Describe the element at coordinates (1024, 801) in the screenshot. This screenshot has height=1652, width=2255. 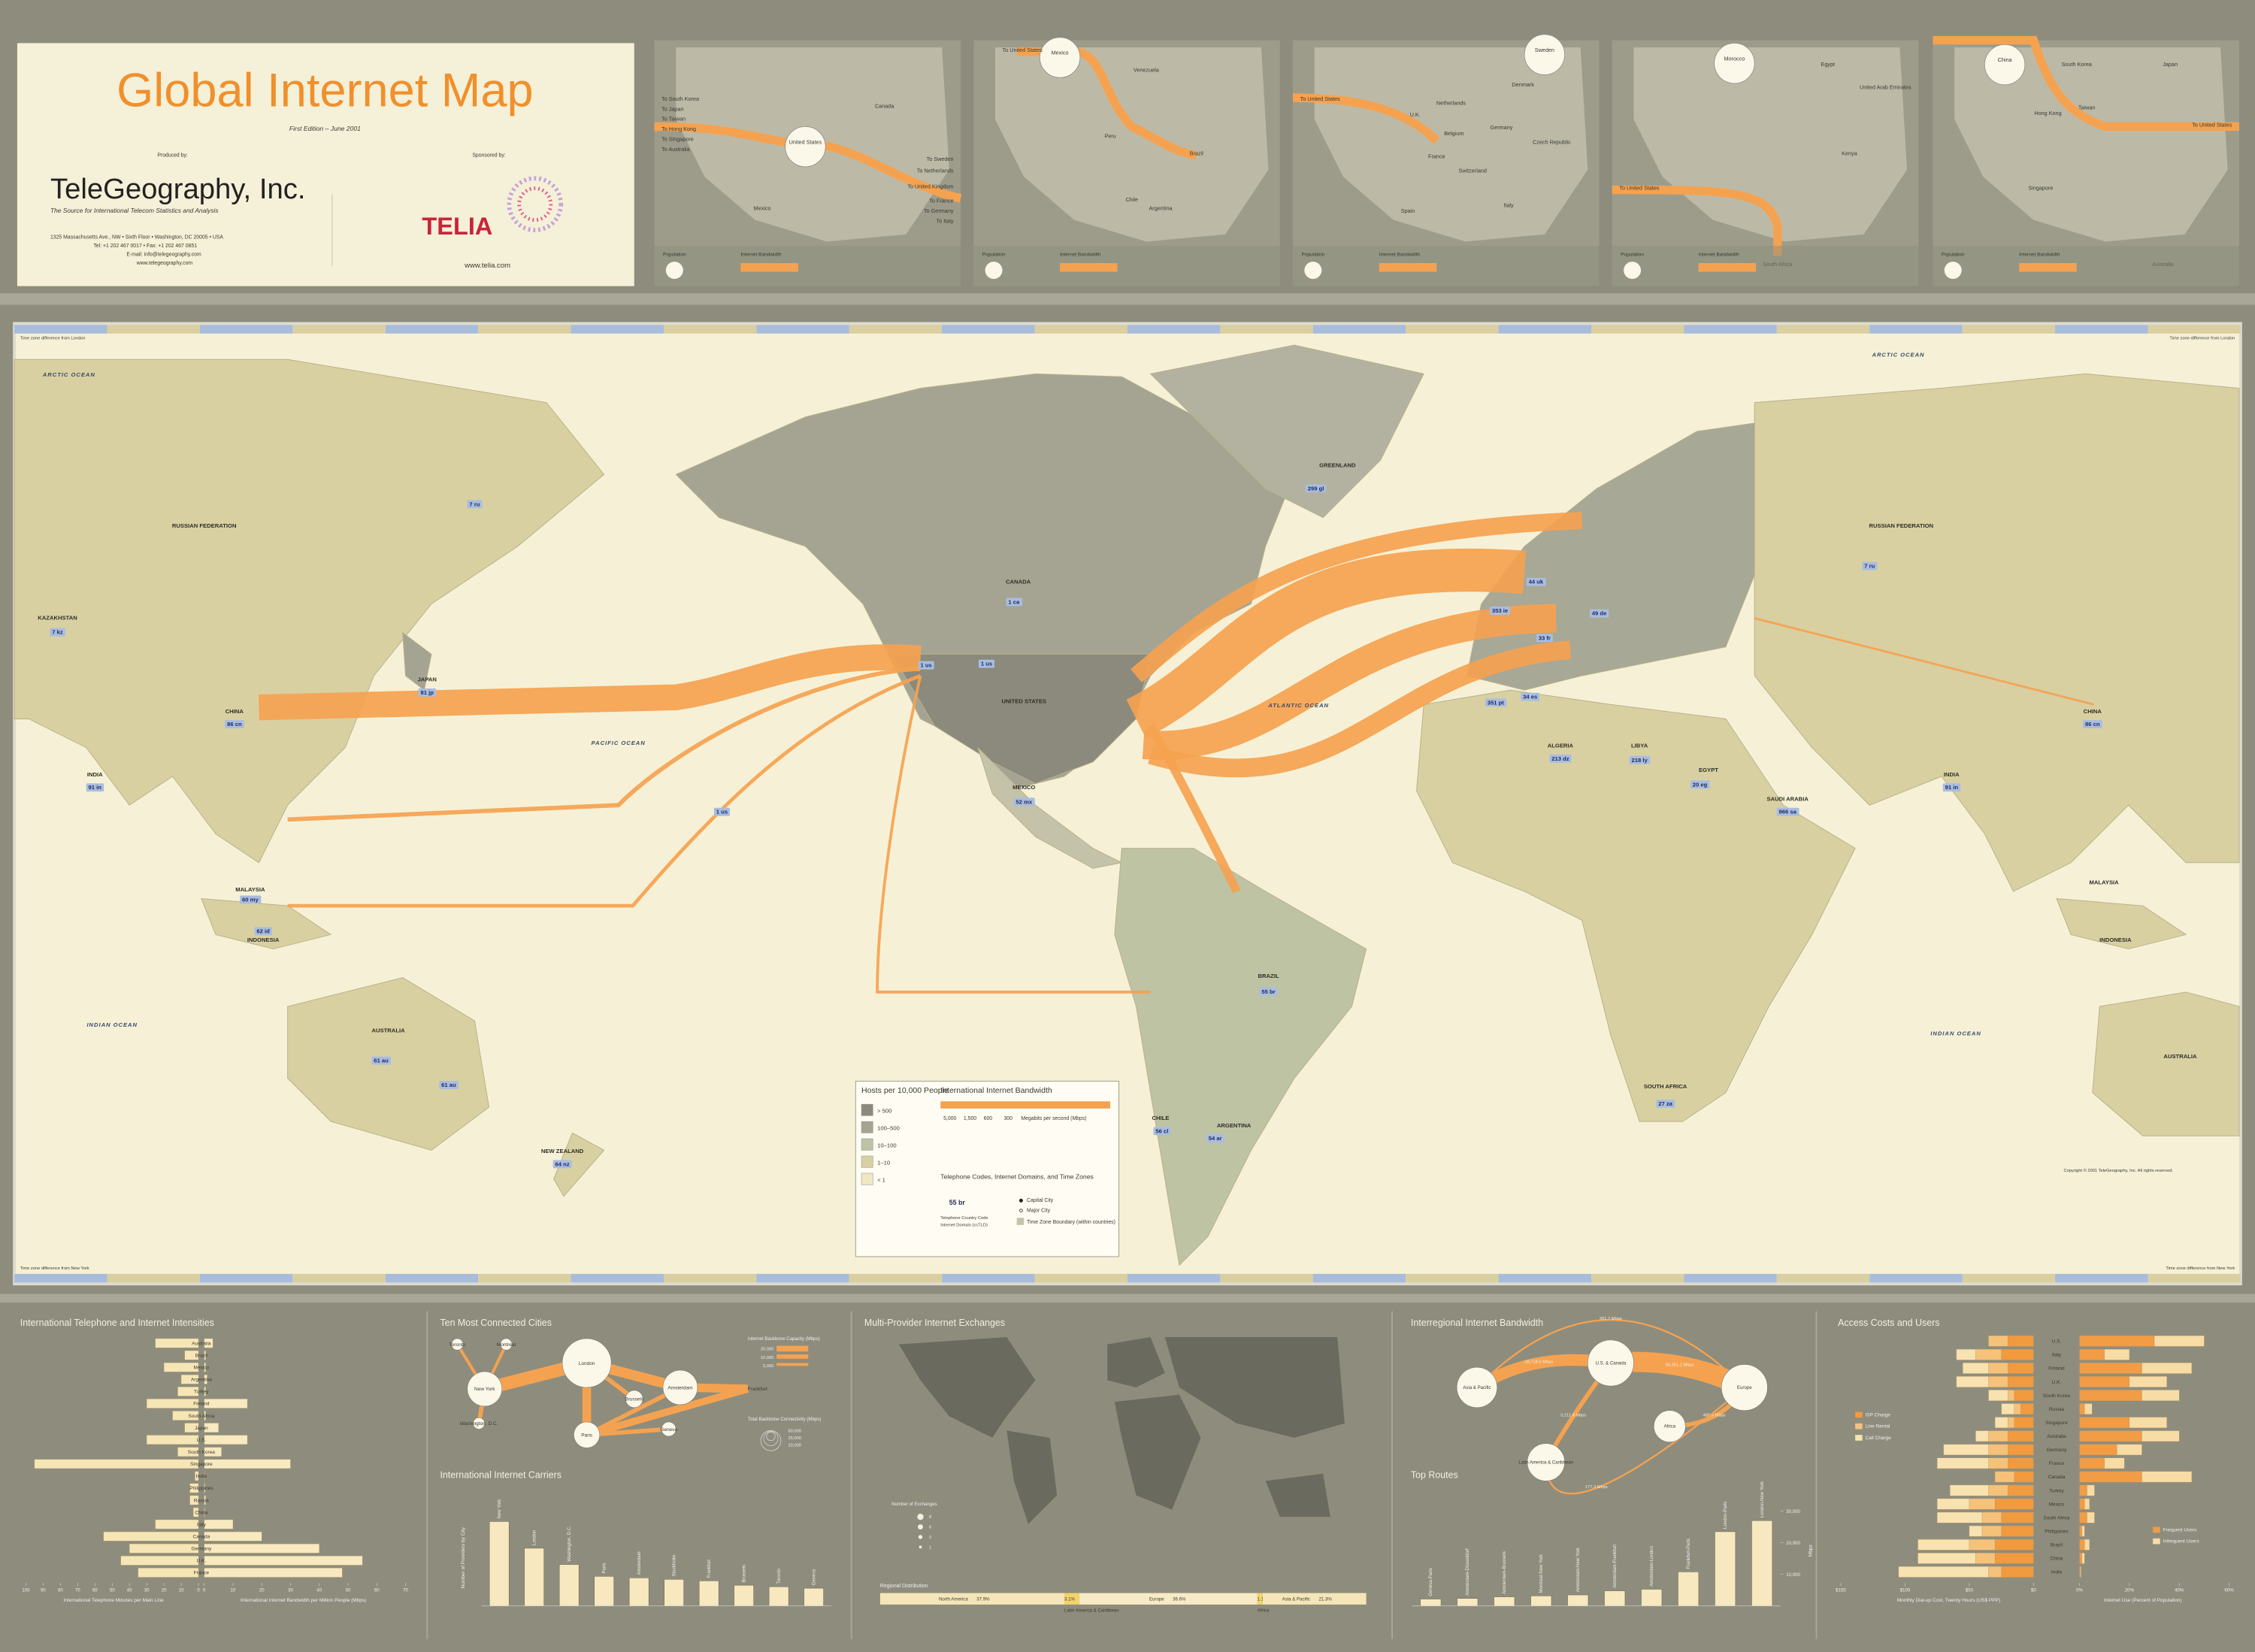
I see `code-label: 52 mx` at that location.